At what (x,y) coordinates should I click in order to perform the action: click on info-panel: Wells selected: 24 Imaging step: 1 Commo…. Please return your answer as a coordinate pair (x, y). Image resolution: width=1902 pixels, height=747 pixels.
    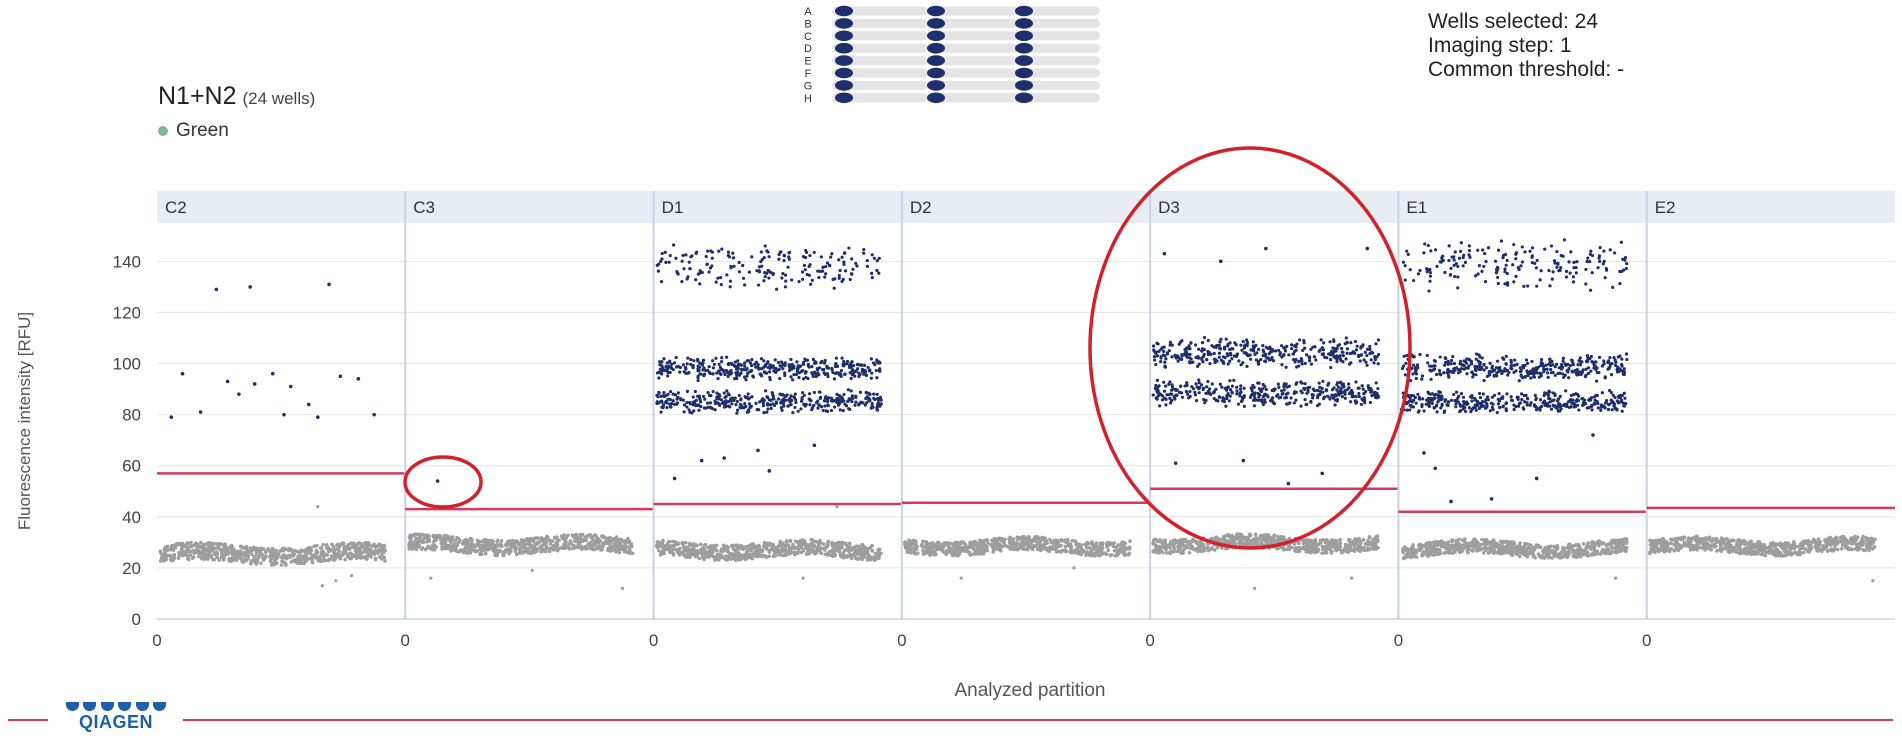
    Looking at the image, I should click on (1526, 46).